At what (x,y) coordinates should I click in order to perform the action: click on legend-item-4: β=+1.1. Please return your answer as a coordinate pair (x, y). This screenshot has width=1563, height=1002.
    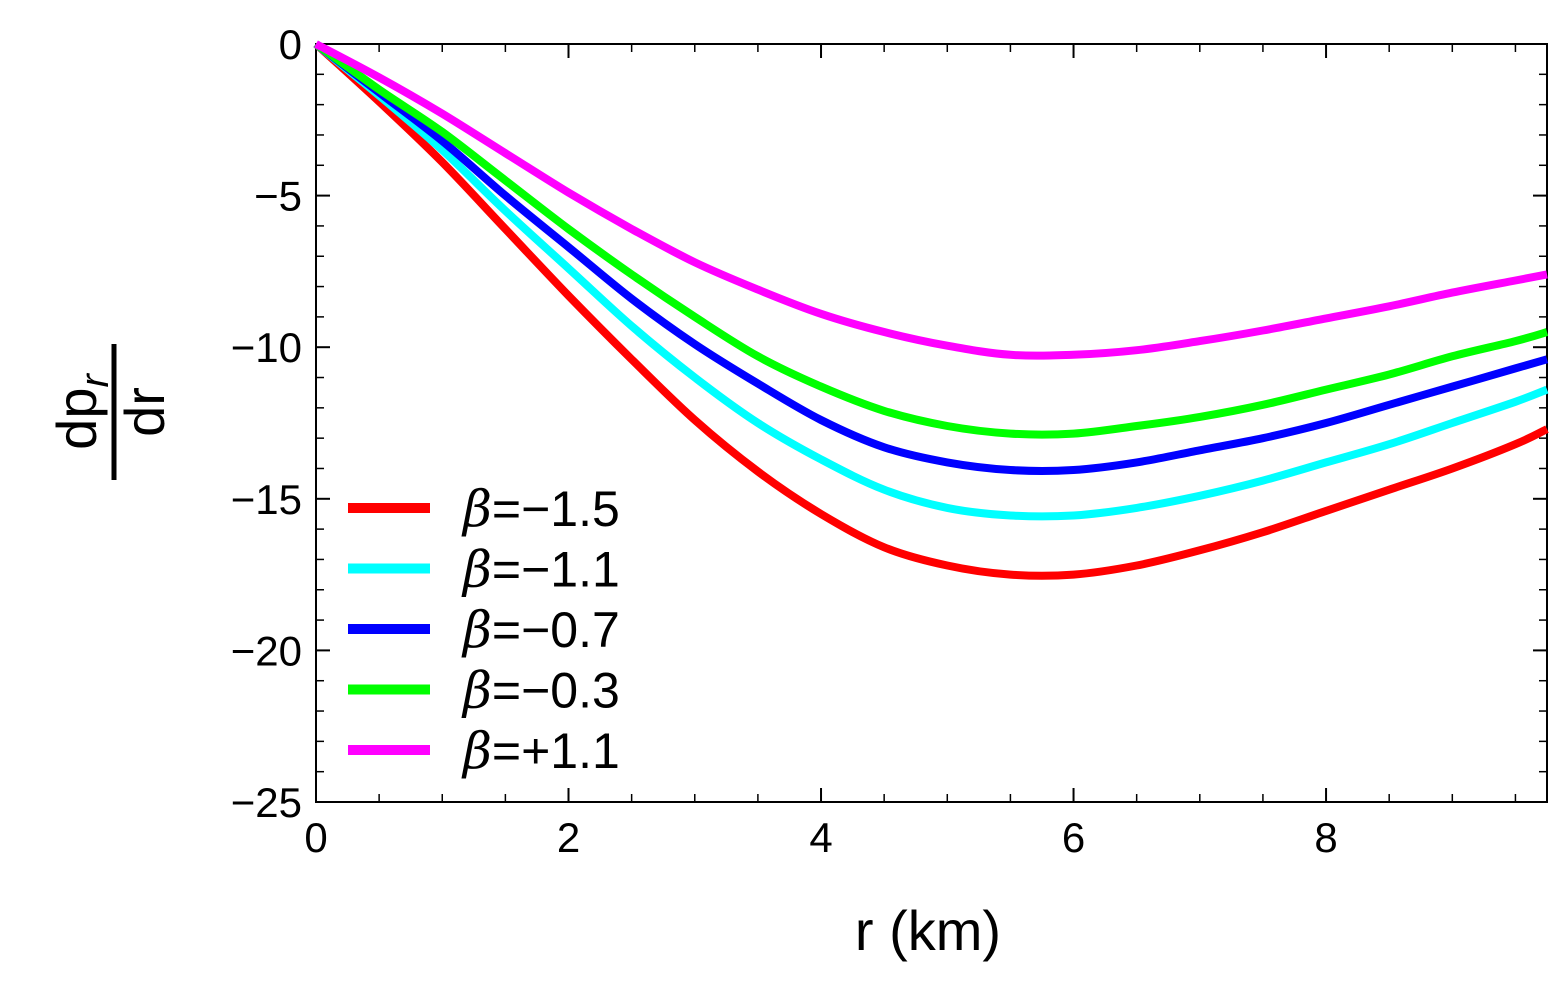
    Looking at the image, I should click on (484, 751).